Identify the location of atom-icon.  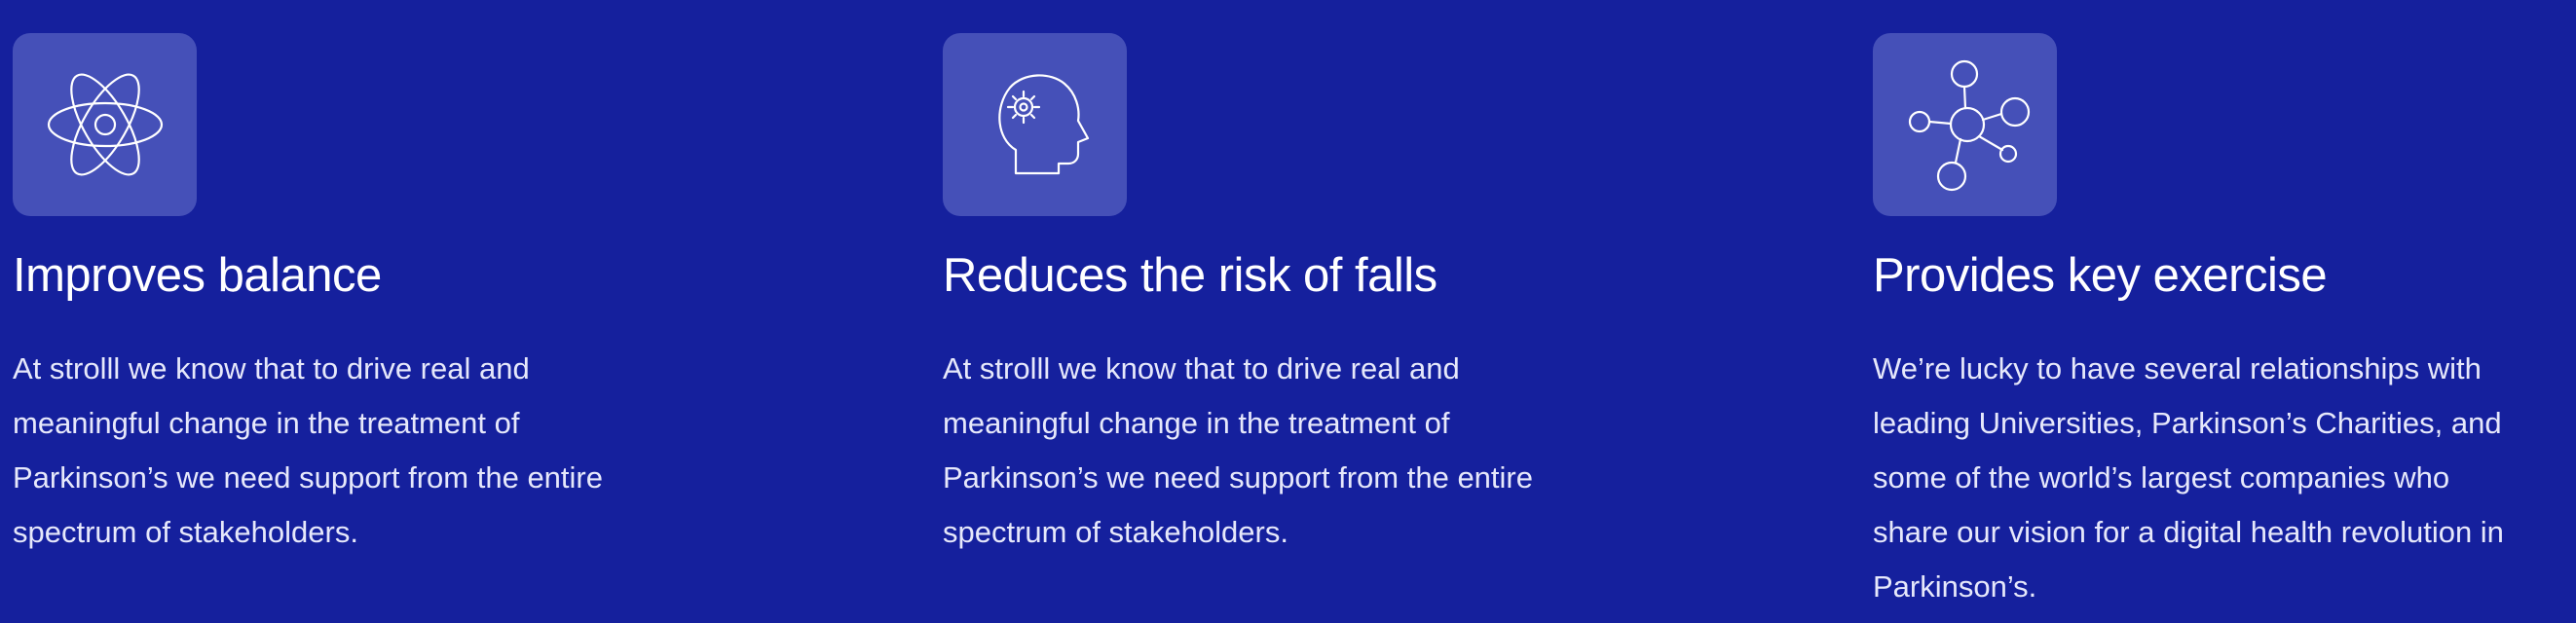
(105, 124).